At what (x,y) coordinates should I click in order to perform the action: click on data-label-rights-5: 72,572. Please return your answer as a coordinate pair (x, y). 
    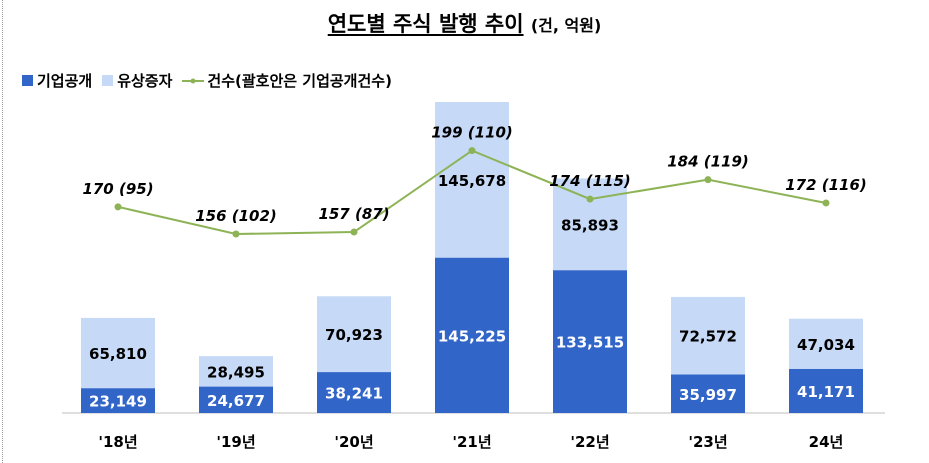
    Looking at the image, I should click on (708, 337).